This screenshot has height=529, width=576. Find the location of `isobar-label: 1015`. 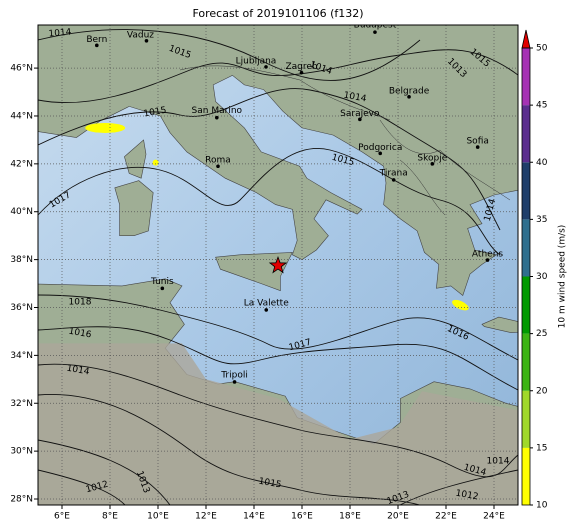

isobar-label: 1015 is located at coordinates (270, 484).